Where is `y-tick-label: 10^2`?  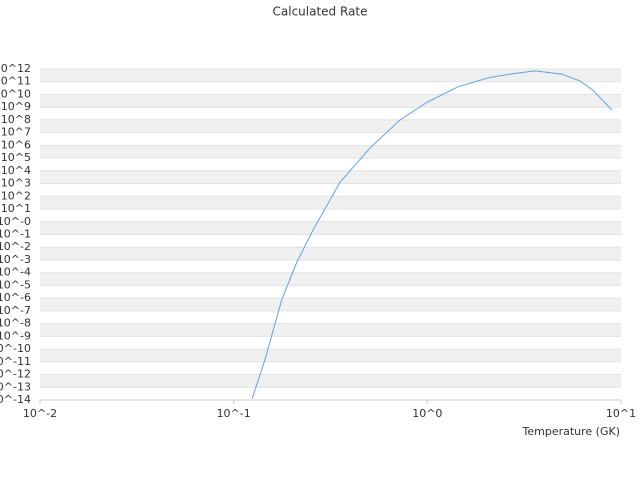 y-tick-label: 10^2 is located at coordinates (16, 195).